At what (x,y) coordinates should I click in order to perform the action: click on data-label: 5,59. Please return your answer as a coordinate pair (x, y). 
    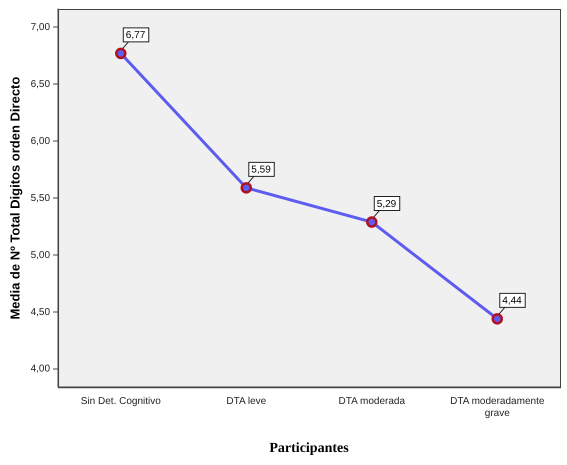
    Looking at the image, I should click on (261, 170).